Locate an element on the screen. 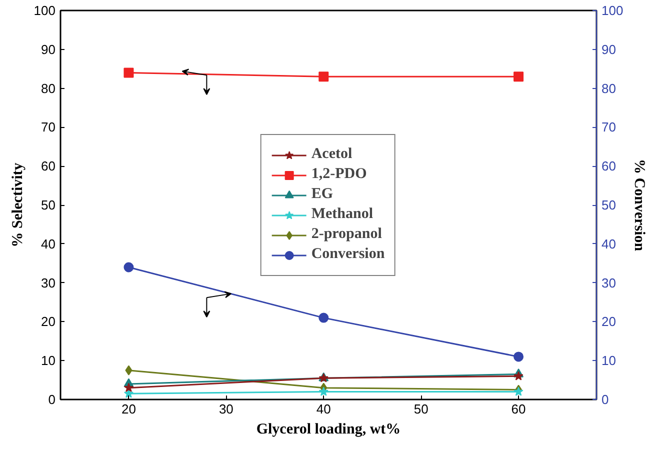 The width and height of the screenshot is (656, 454). y2-tick-label: 60 is located at coordinates (609, 166).